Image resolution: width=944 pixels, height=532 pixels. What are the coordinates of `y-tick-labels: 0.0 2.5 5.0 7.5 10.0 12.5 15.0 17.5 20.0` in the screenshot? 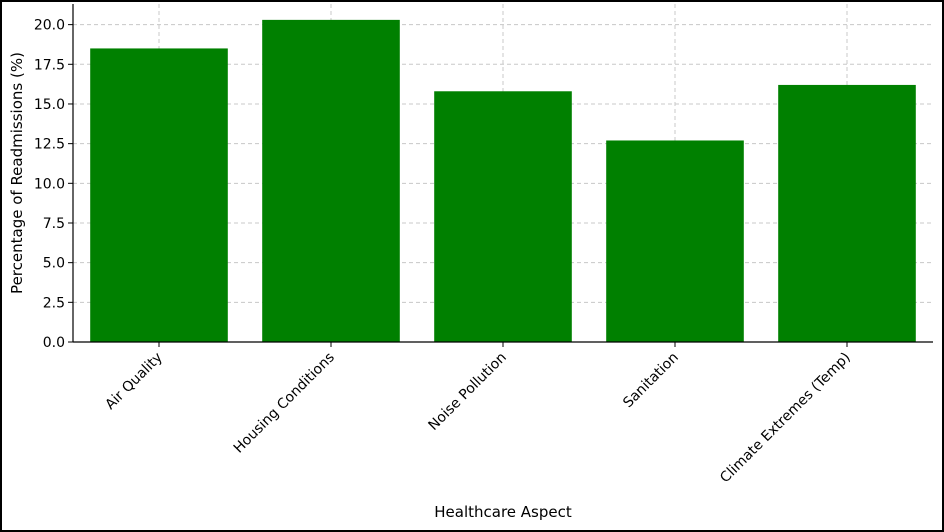 It's located at (49, 184).